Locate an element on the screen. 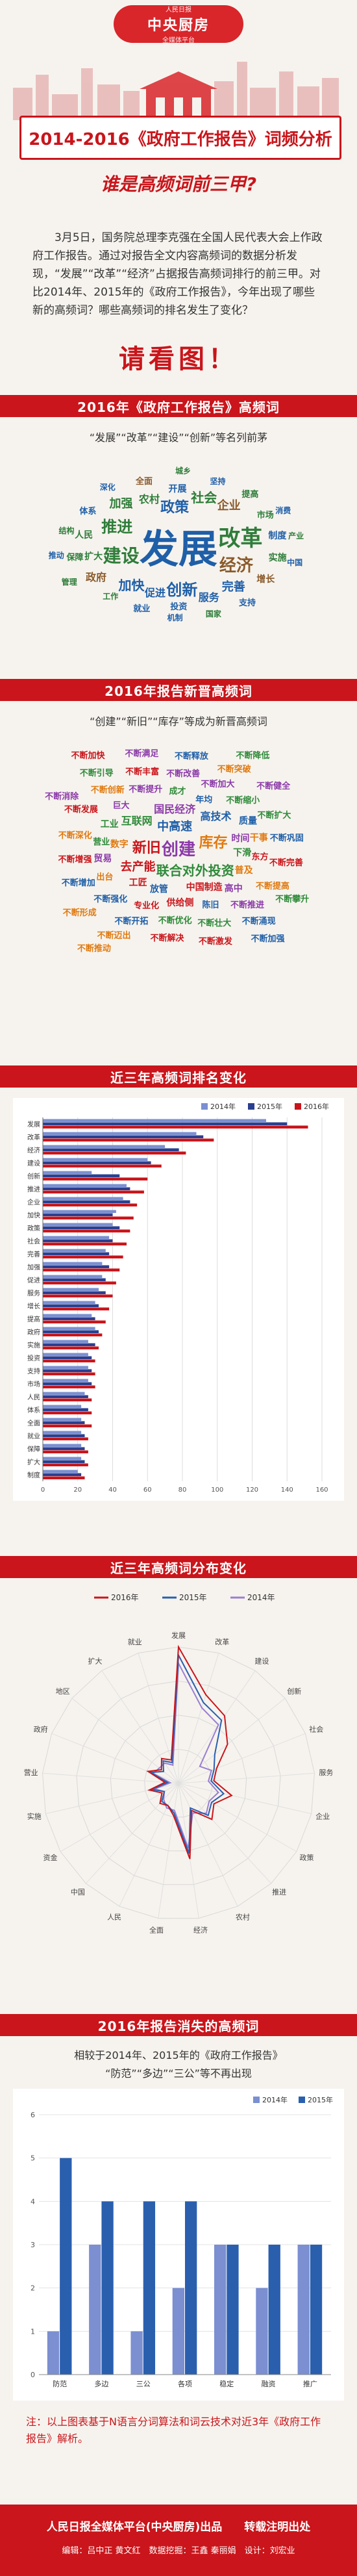  brand-logo: 人民日报 中央厨房 全媒体平台 is located at coordinates (178, 24).